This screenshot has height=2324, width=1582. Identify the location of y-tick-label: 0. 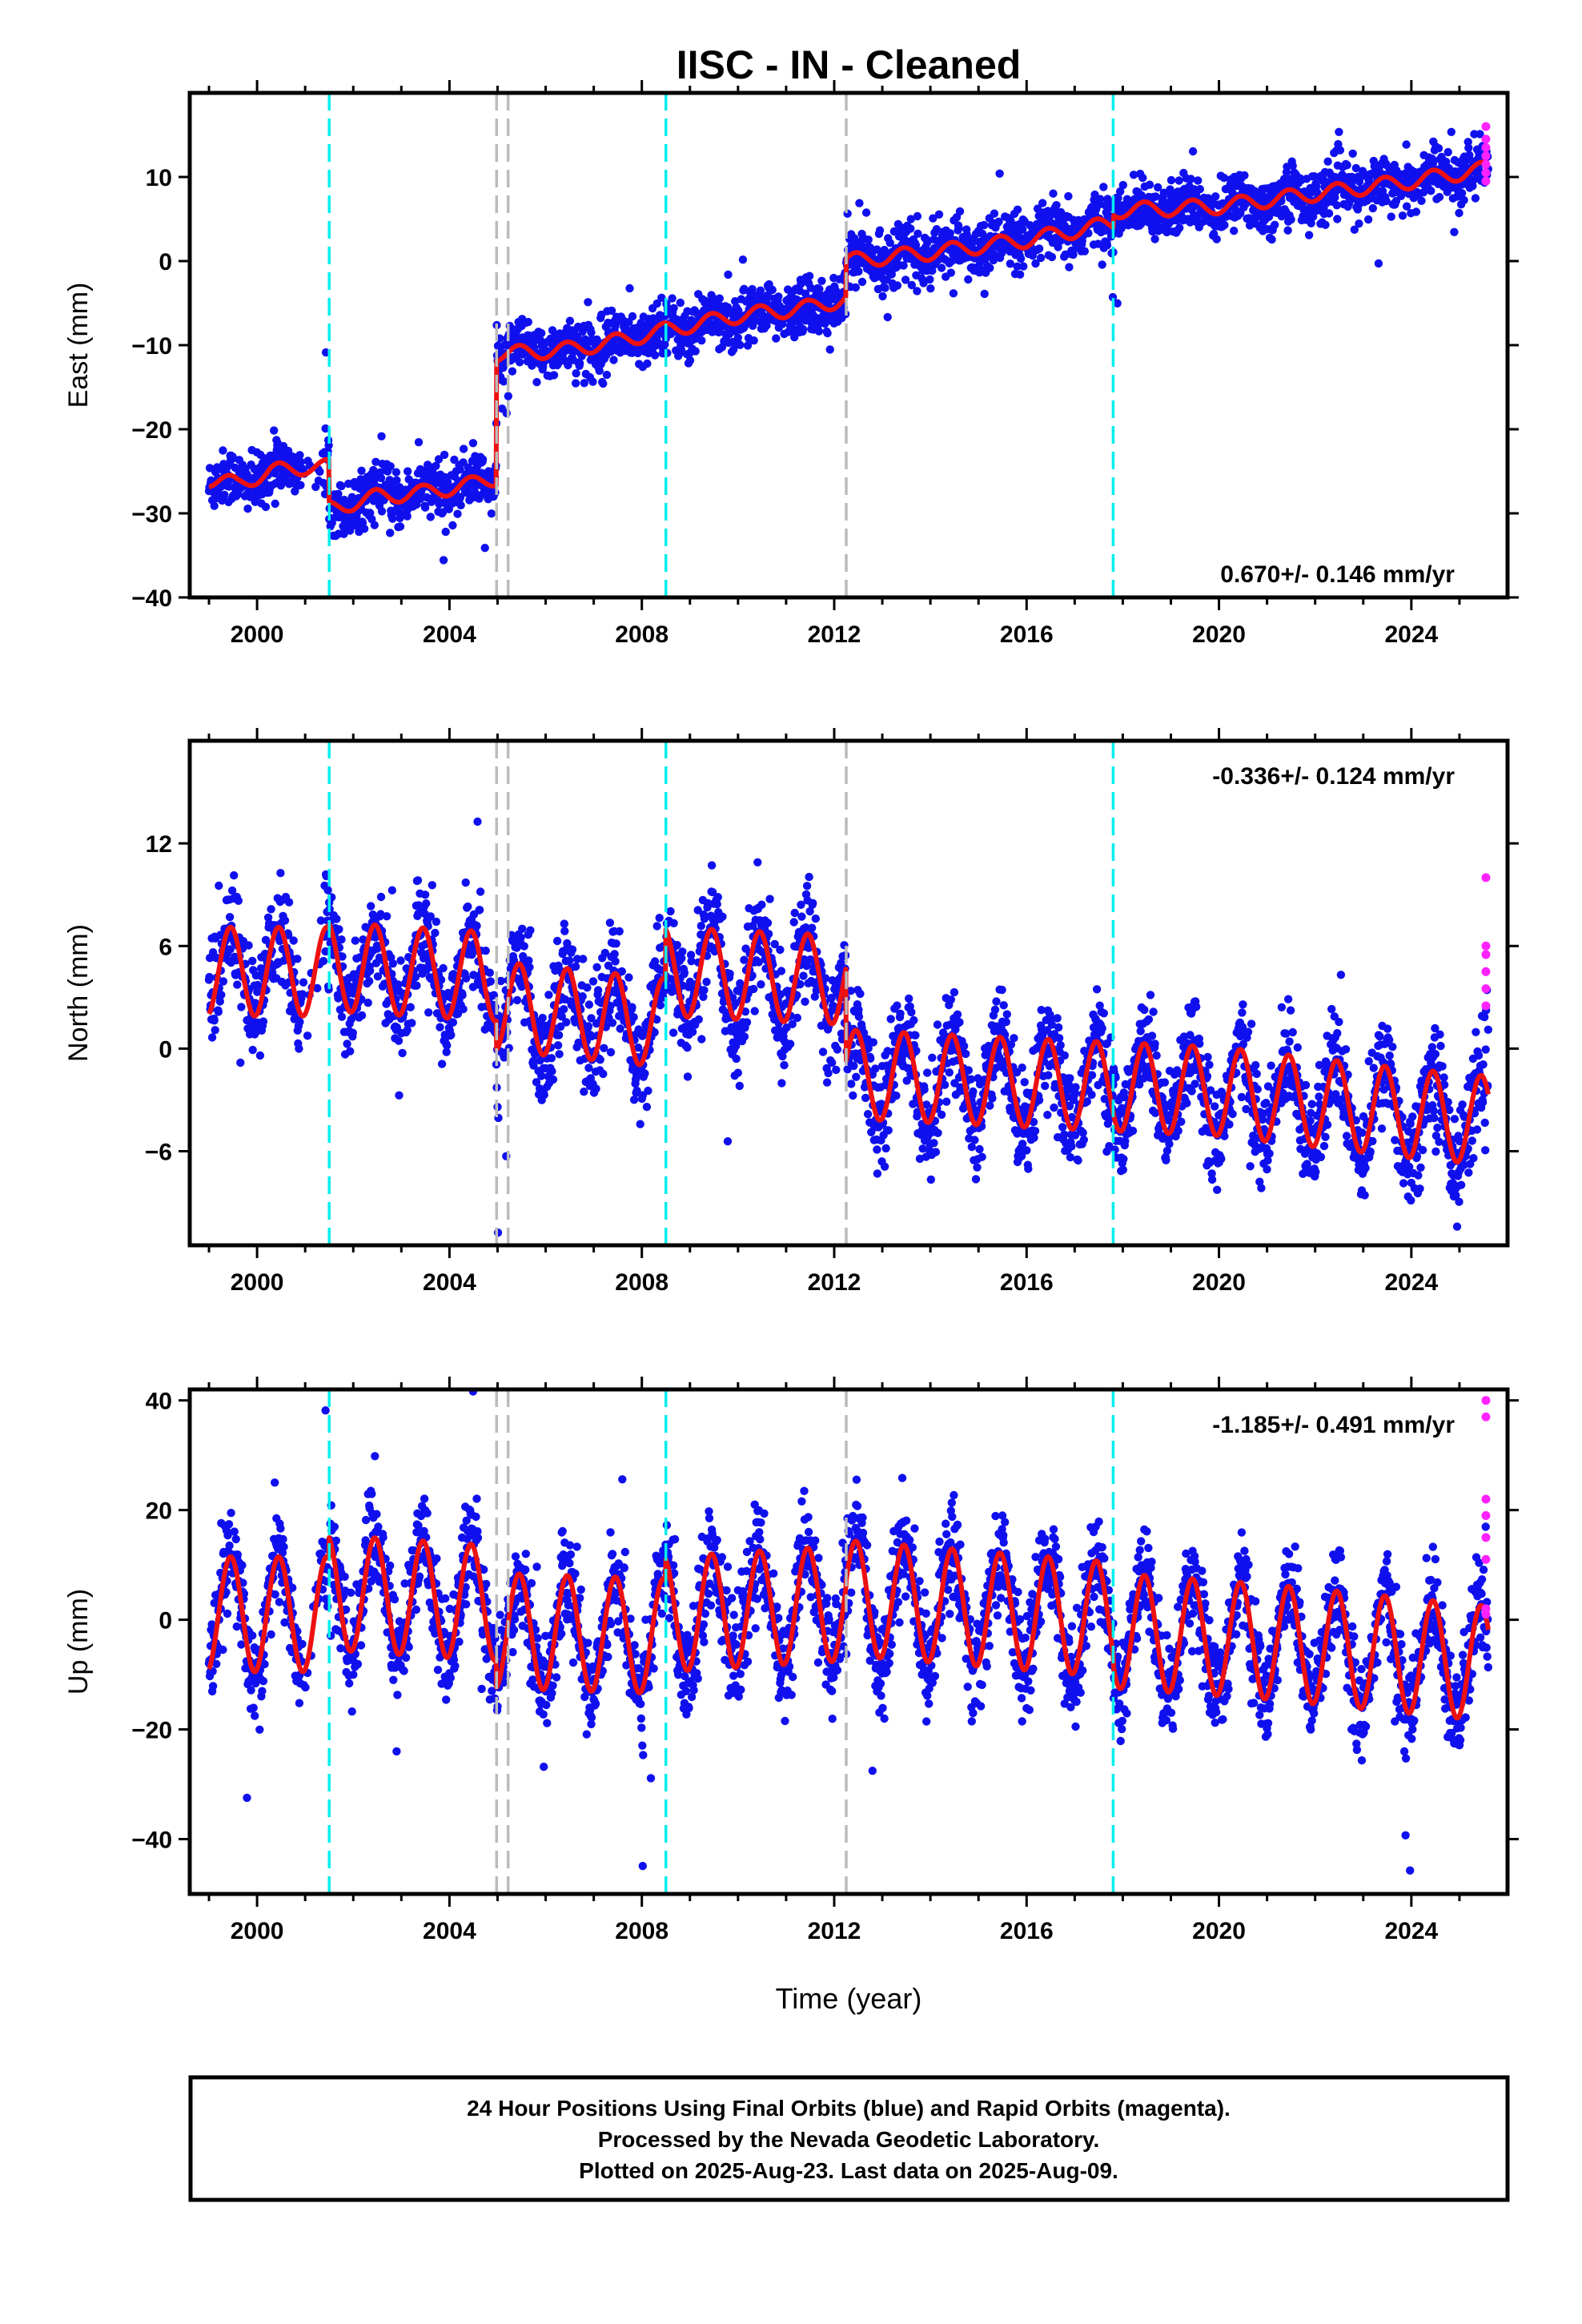
(165, 262).